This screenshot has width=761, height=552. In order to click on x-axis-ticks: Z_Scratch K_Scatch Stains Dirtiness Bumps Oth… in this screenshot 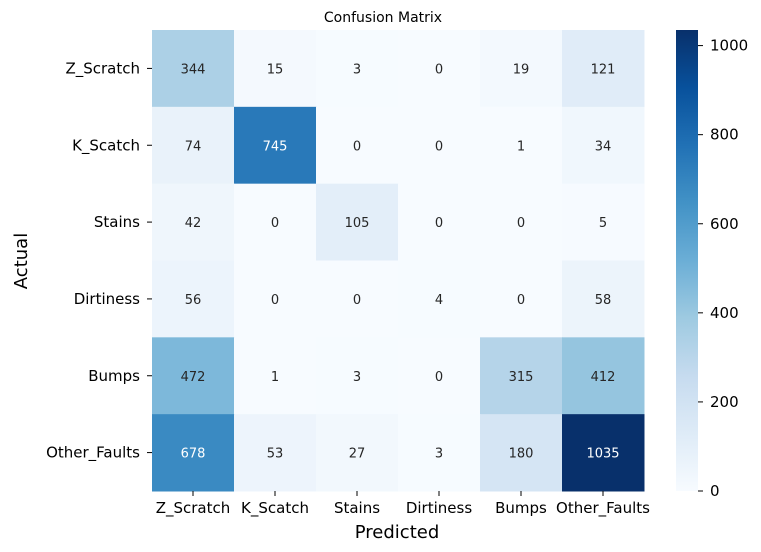, I will do `click(403, 504)`.